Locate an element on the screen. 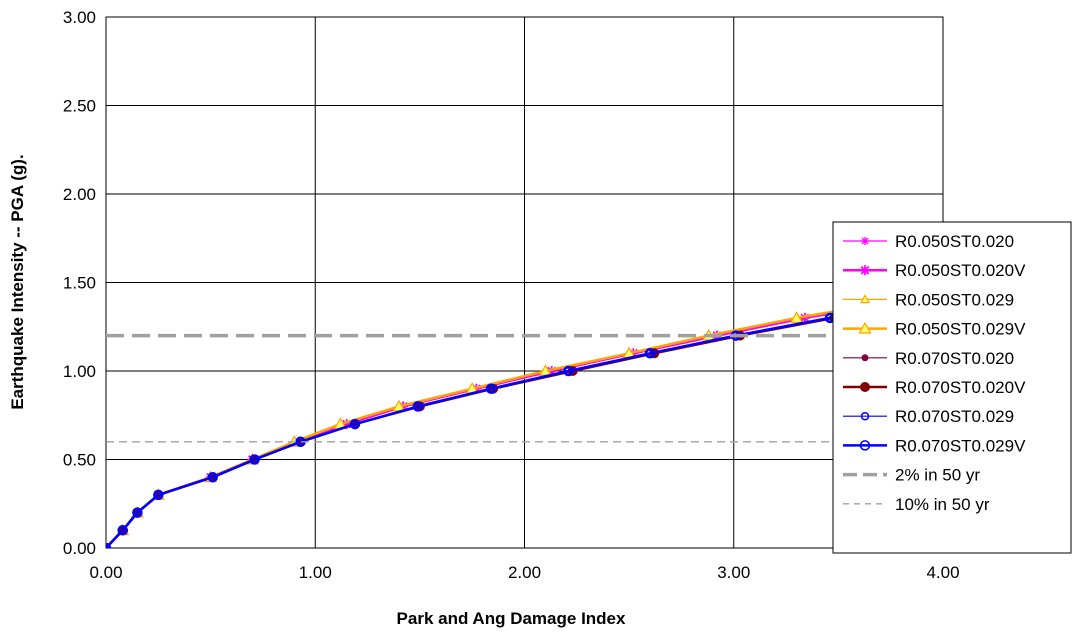 This screenshot has width=1086, height=637. legend-label: R0.050ST0.029V is located at coordinates (960, 329).